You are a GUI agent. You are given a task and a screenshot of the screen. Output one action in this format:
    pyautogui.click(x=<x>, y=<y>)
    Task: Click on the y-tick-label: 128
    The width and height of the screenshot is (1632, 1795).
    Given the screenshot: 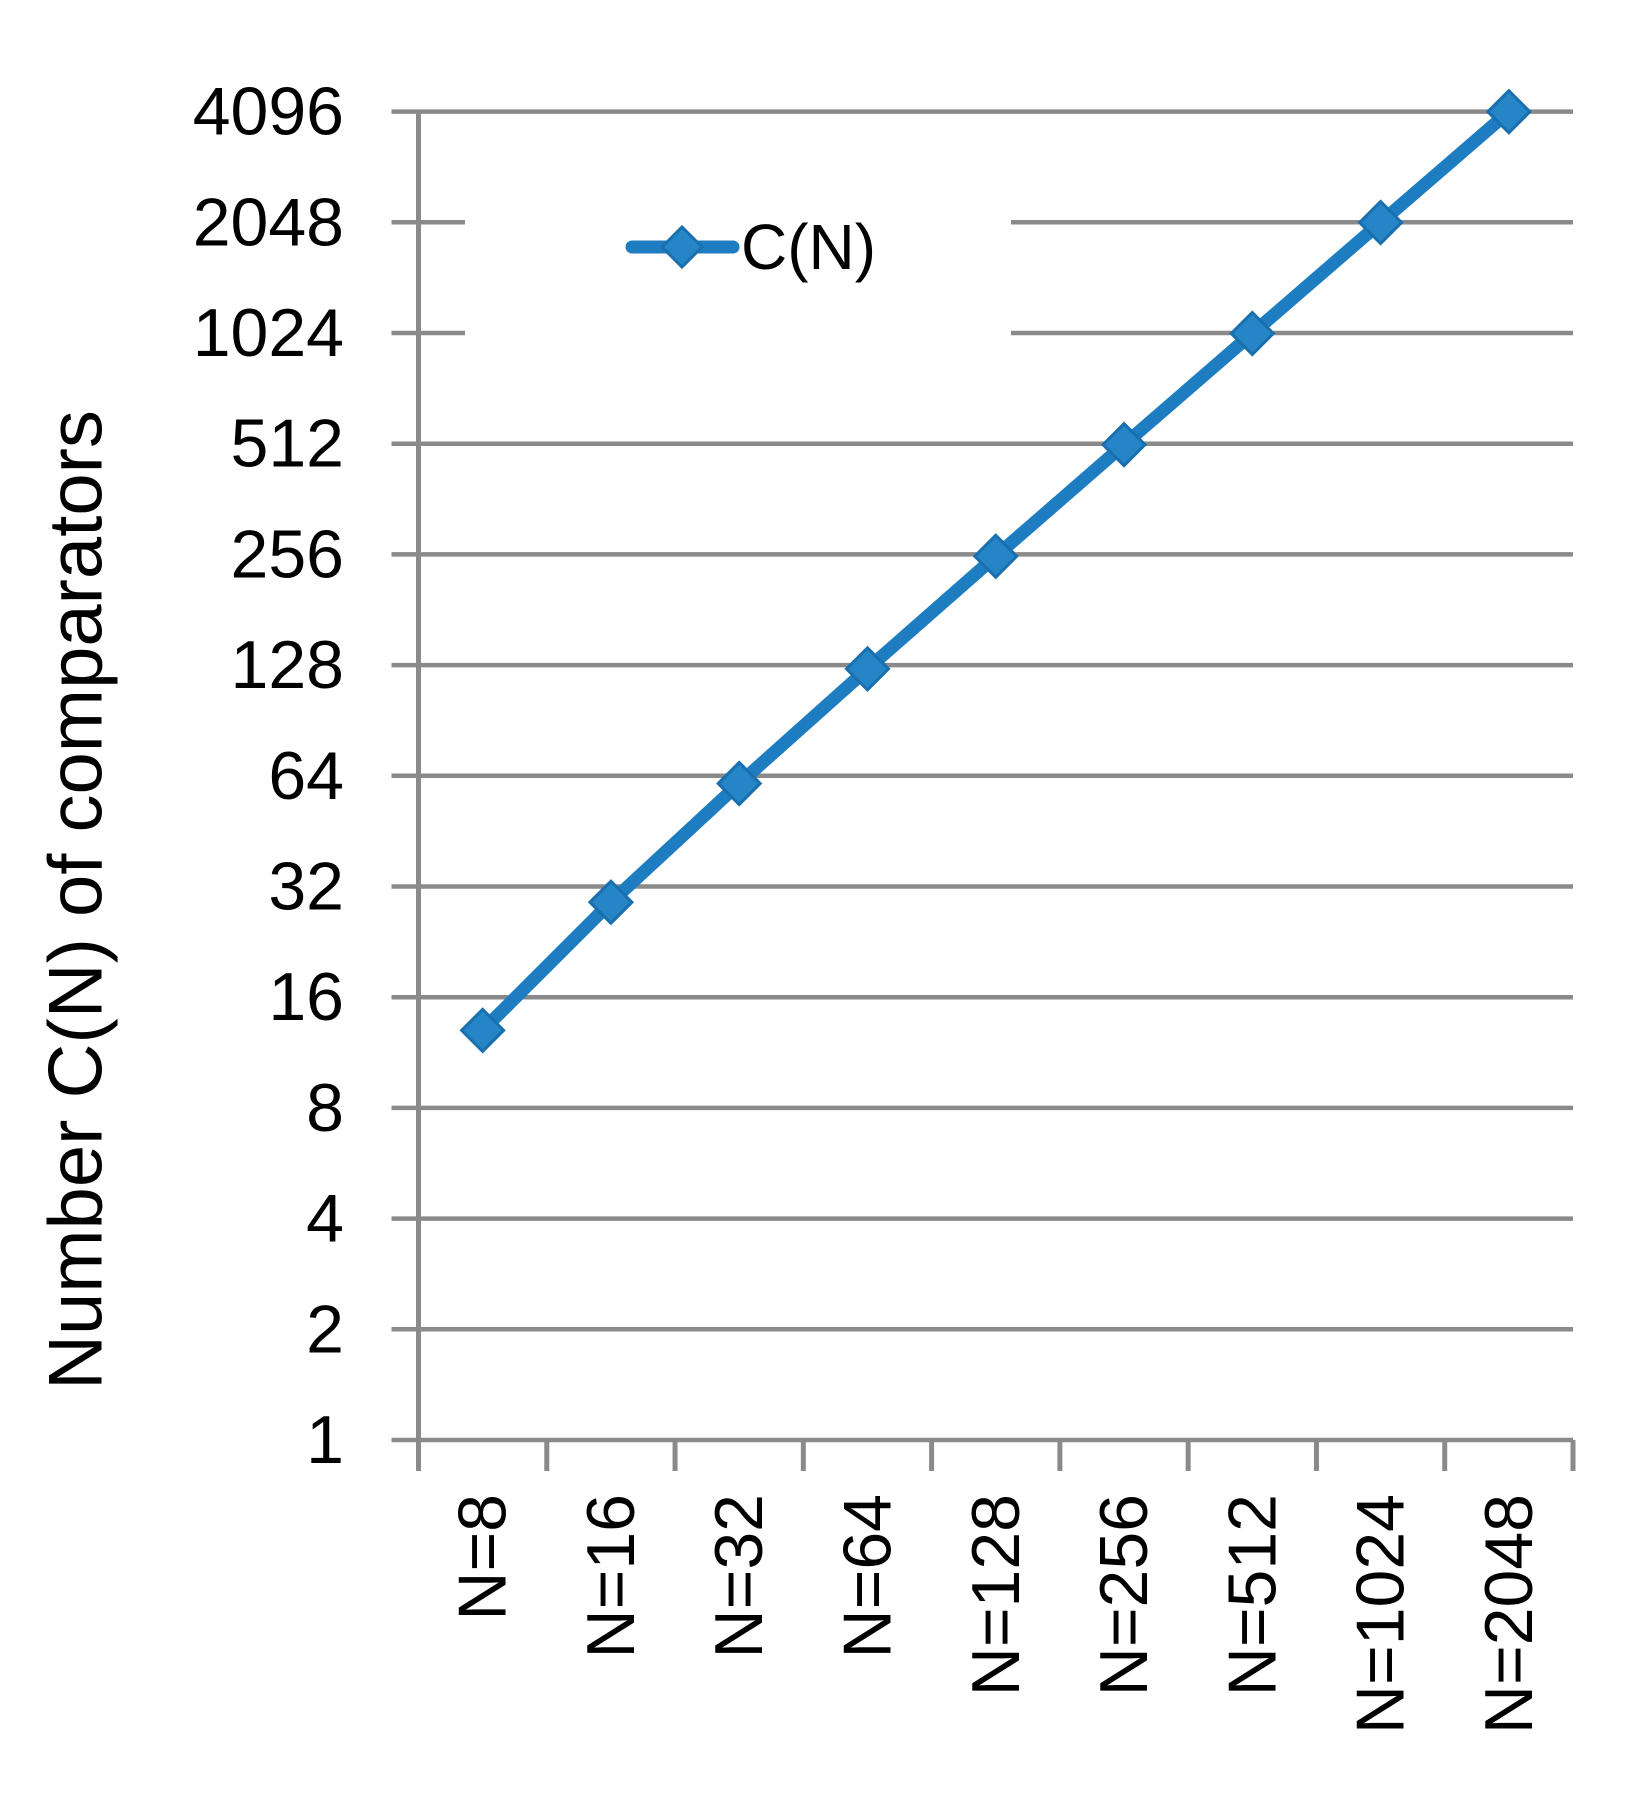 What is the action you would take?
    pyautogui.click(x=287, y=665)
    